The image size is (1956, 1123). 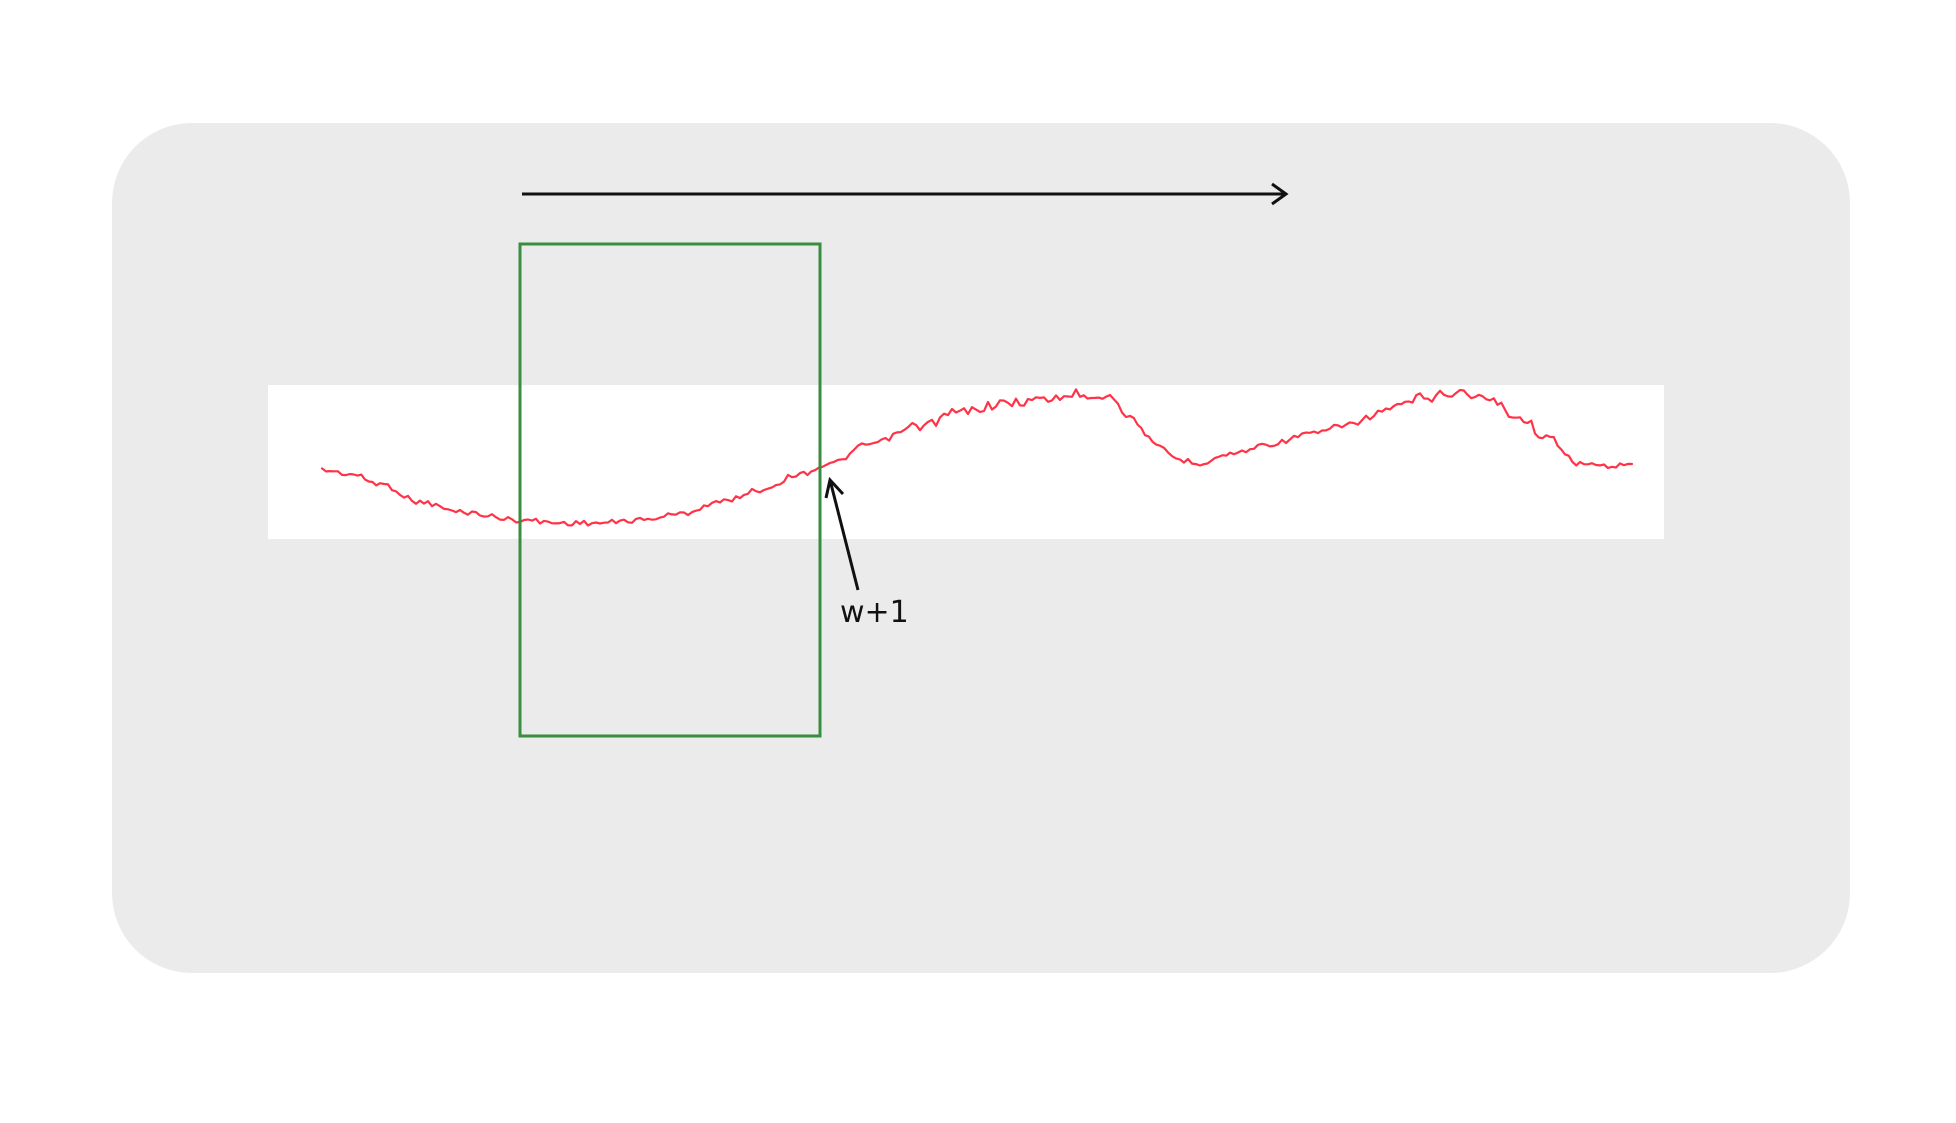 I want to click on signal-line, so click(x=977, y=457).